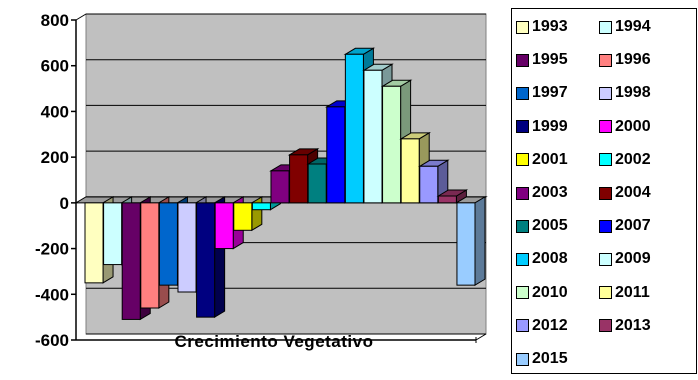 This screenshot has height=380, width=698. I want to click on bar-front-2008, so click(354, 128).